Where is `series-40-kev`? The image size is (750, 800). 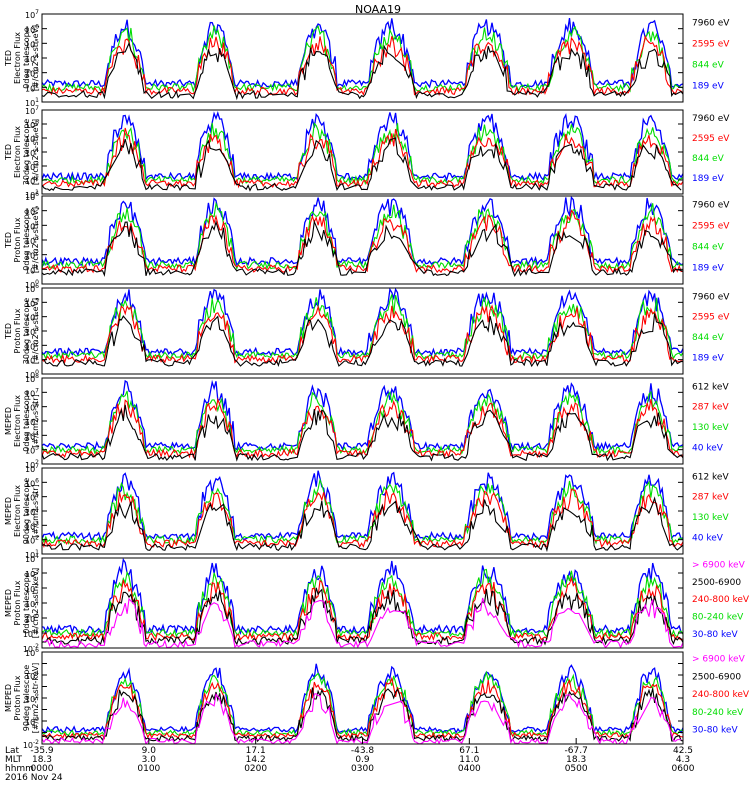 series-40-kev is located at coordinates (362, 415).